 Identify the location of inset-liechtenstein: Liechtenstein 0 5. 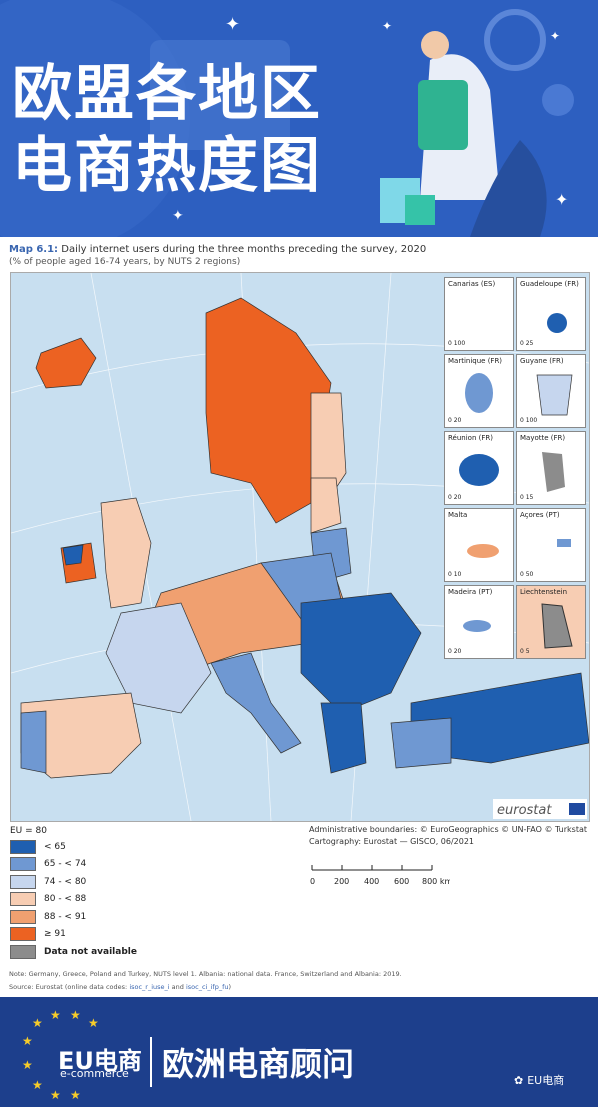
(551, 622).